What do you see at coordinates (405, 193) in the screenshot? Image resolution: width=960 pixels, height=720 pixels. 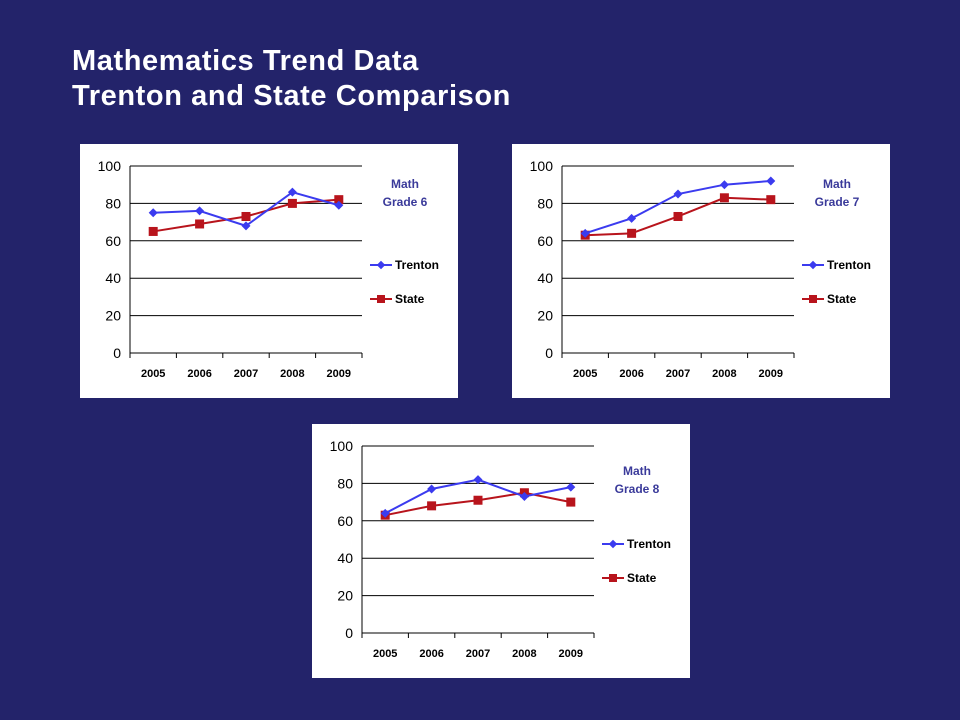 I see `chart-title-grade-6: Math Grade 6` at bounding box center [405, 193].